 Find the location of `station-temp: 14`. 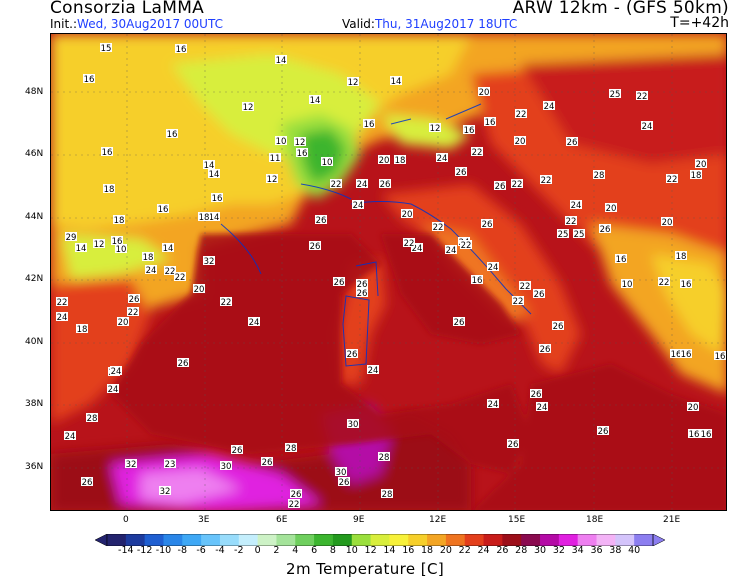

station-temp: 14 is located at coordinates (214, 175).